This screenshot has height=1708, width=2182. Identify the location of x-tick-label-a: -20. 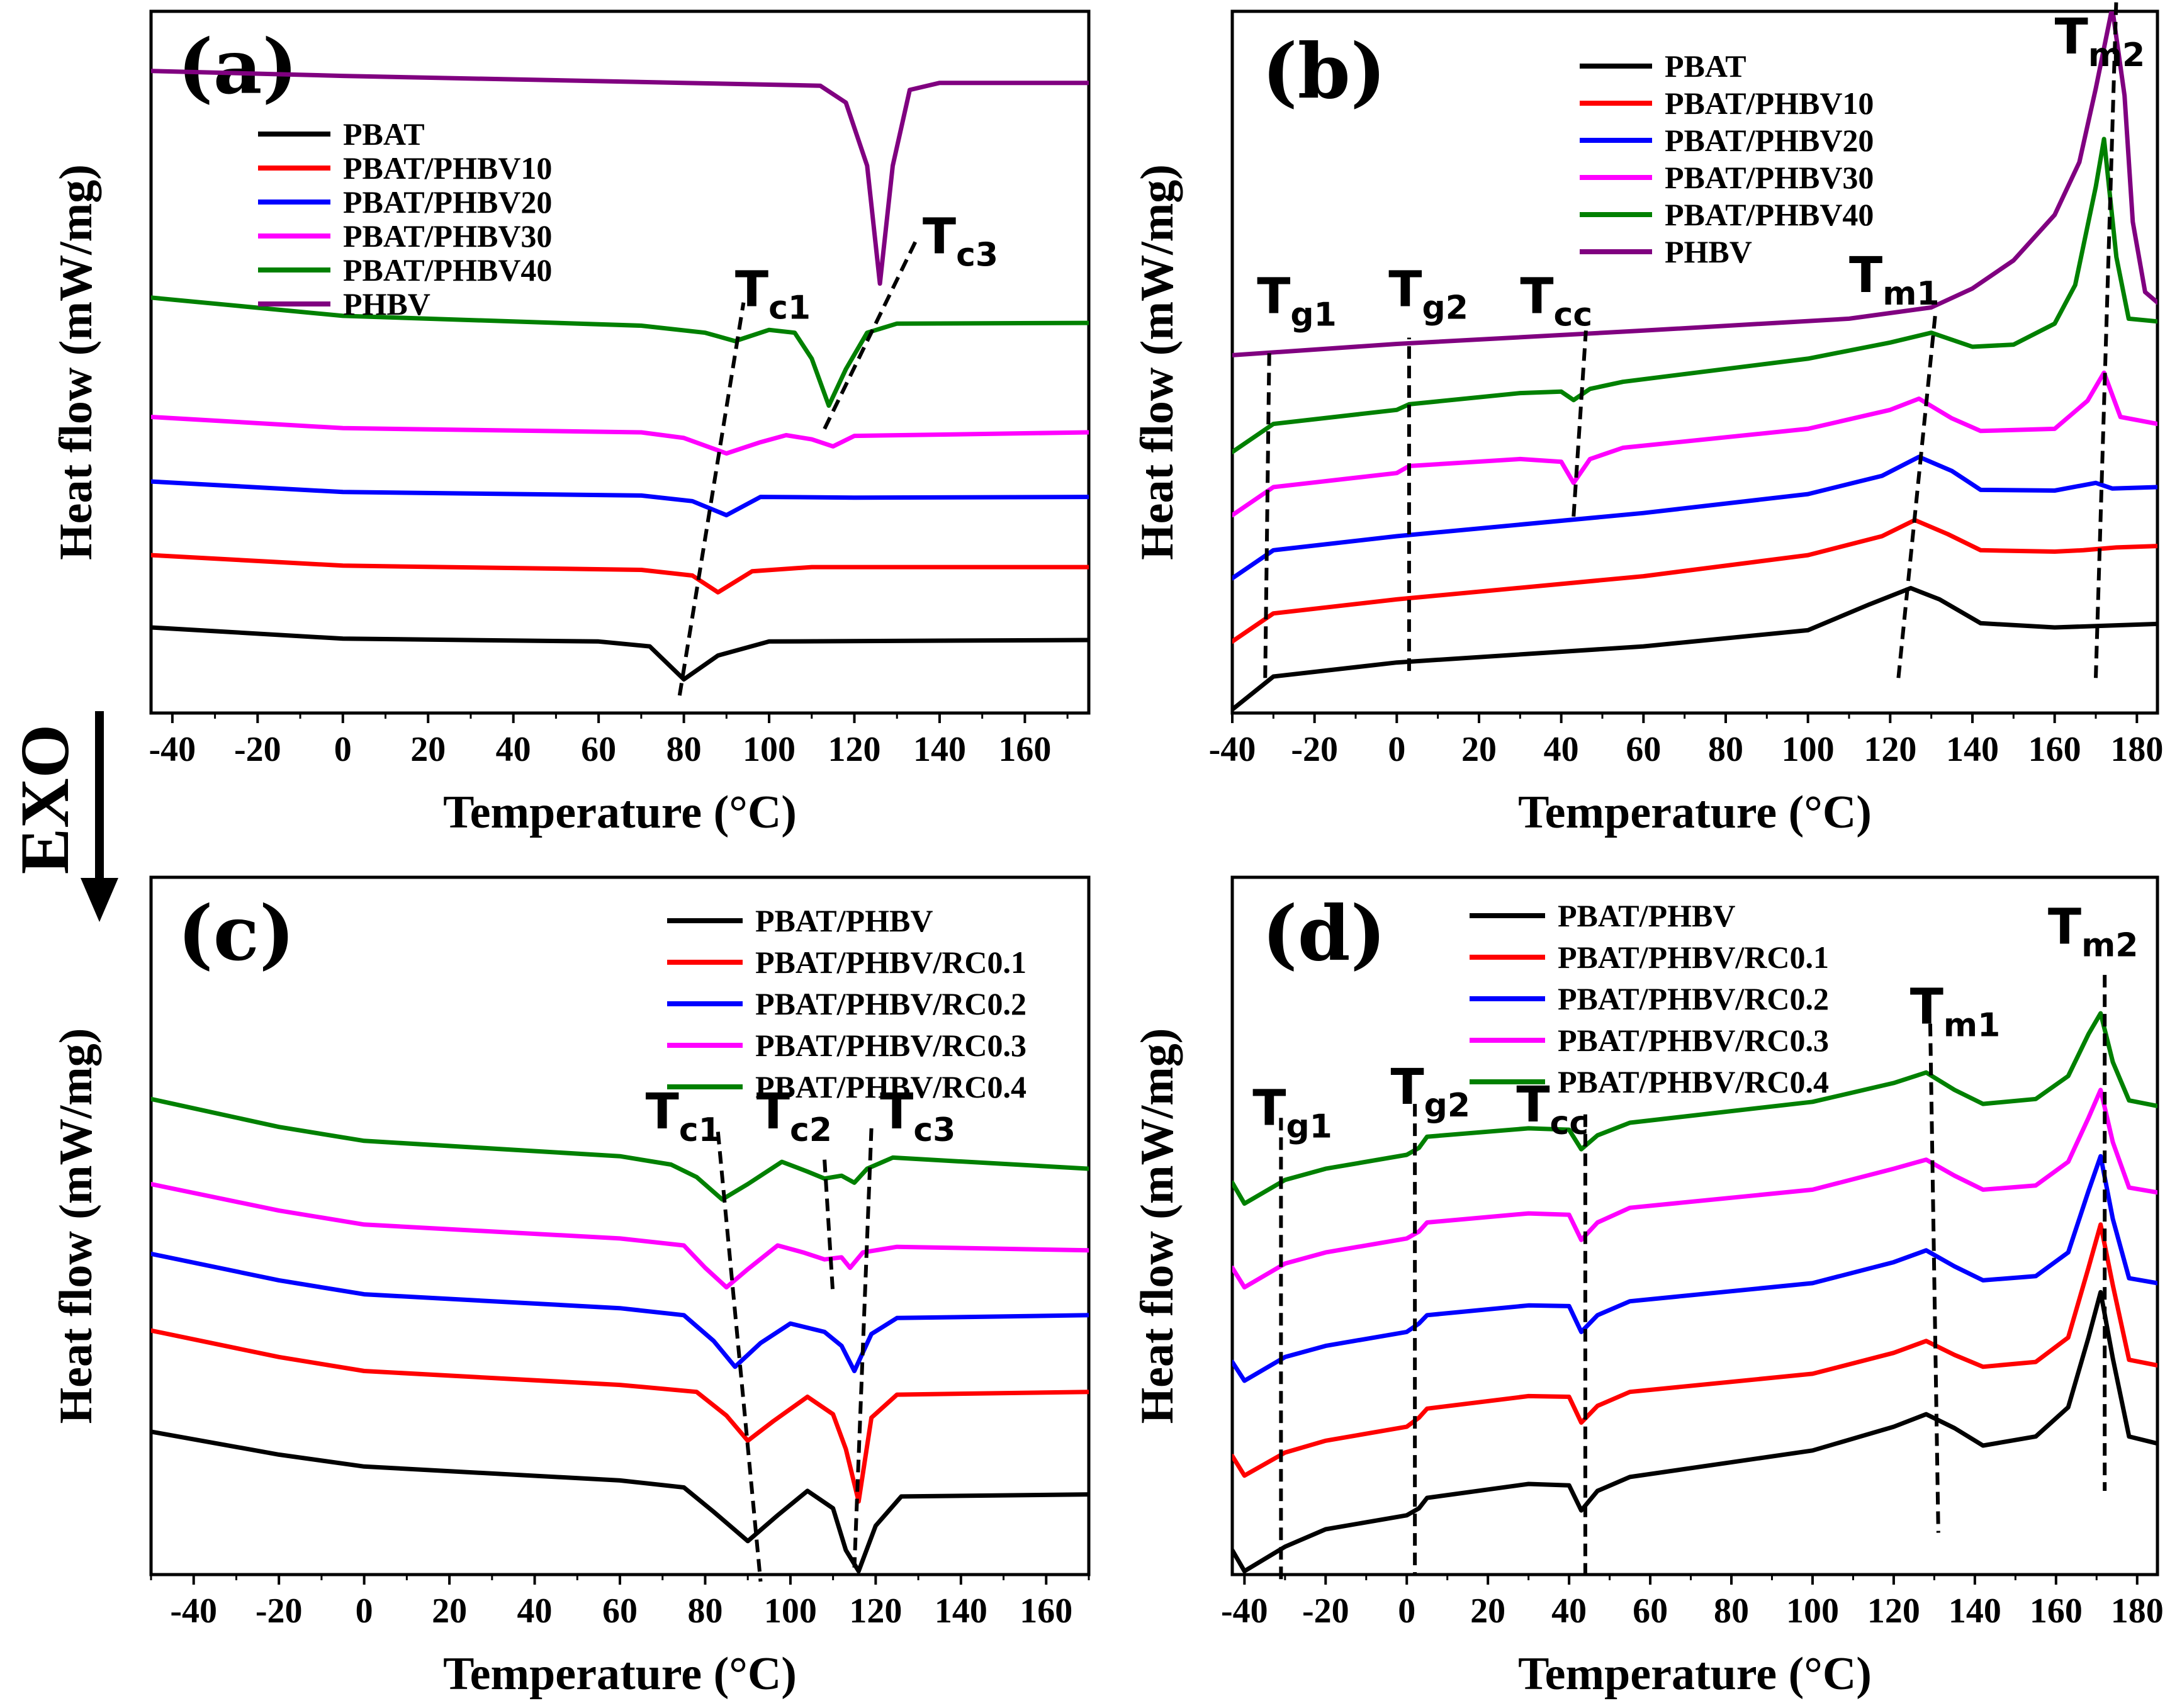
(257, 749).